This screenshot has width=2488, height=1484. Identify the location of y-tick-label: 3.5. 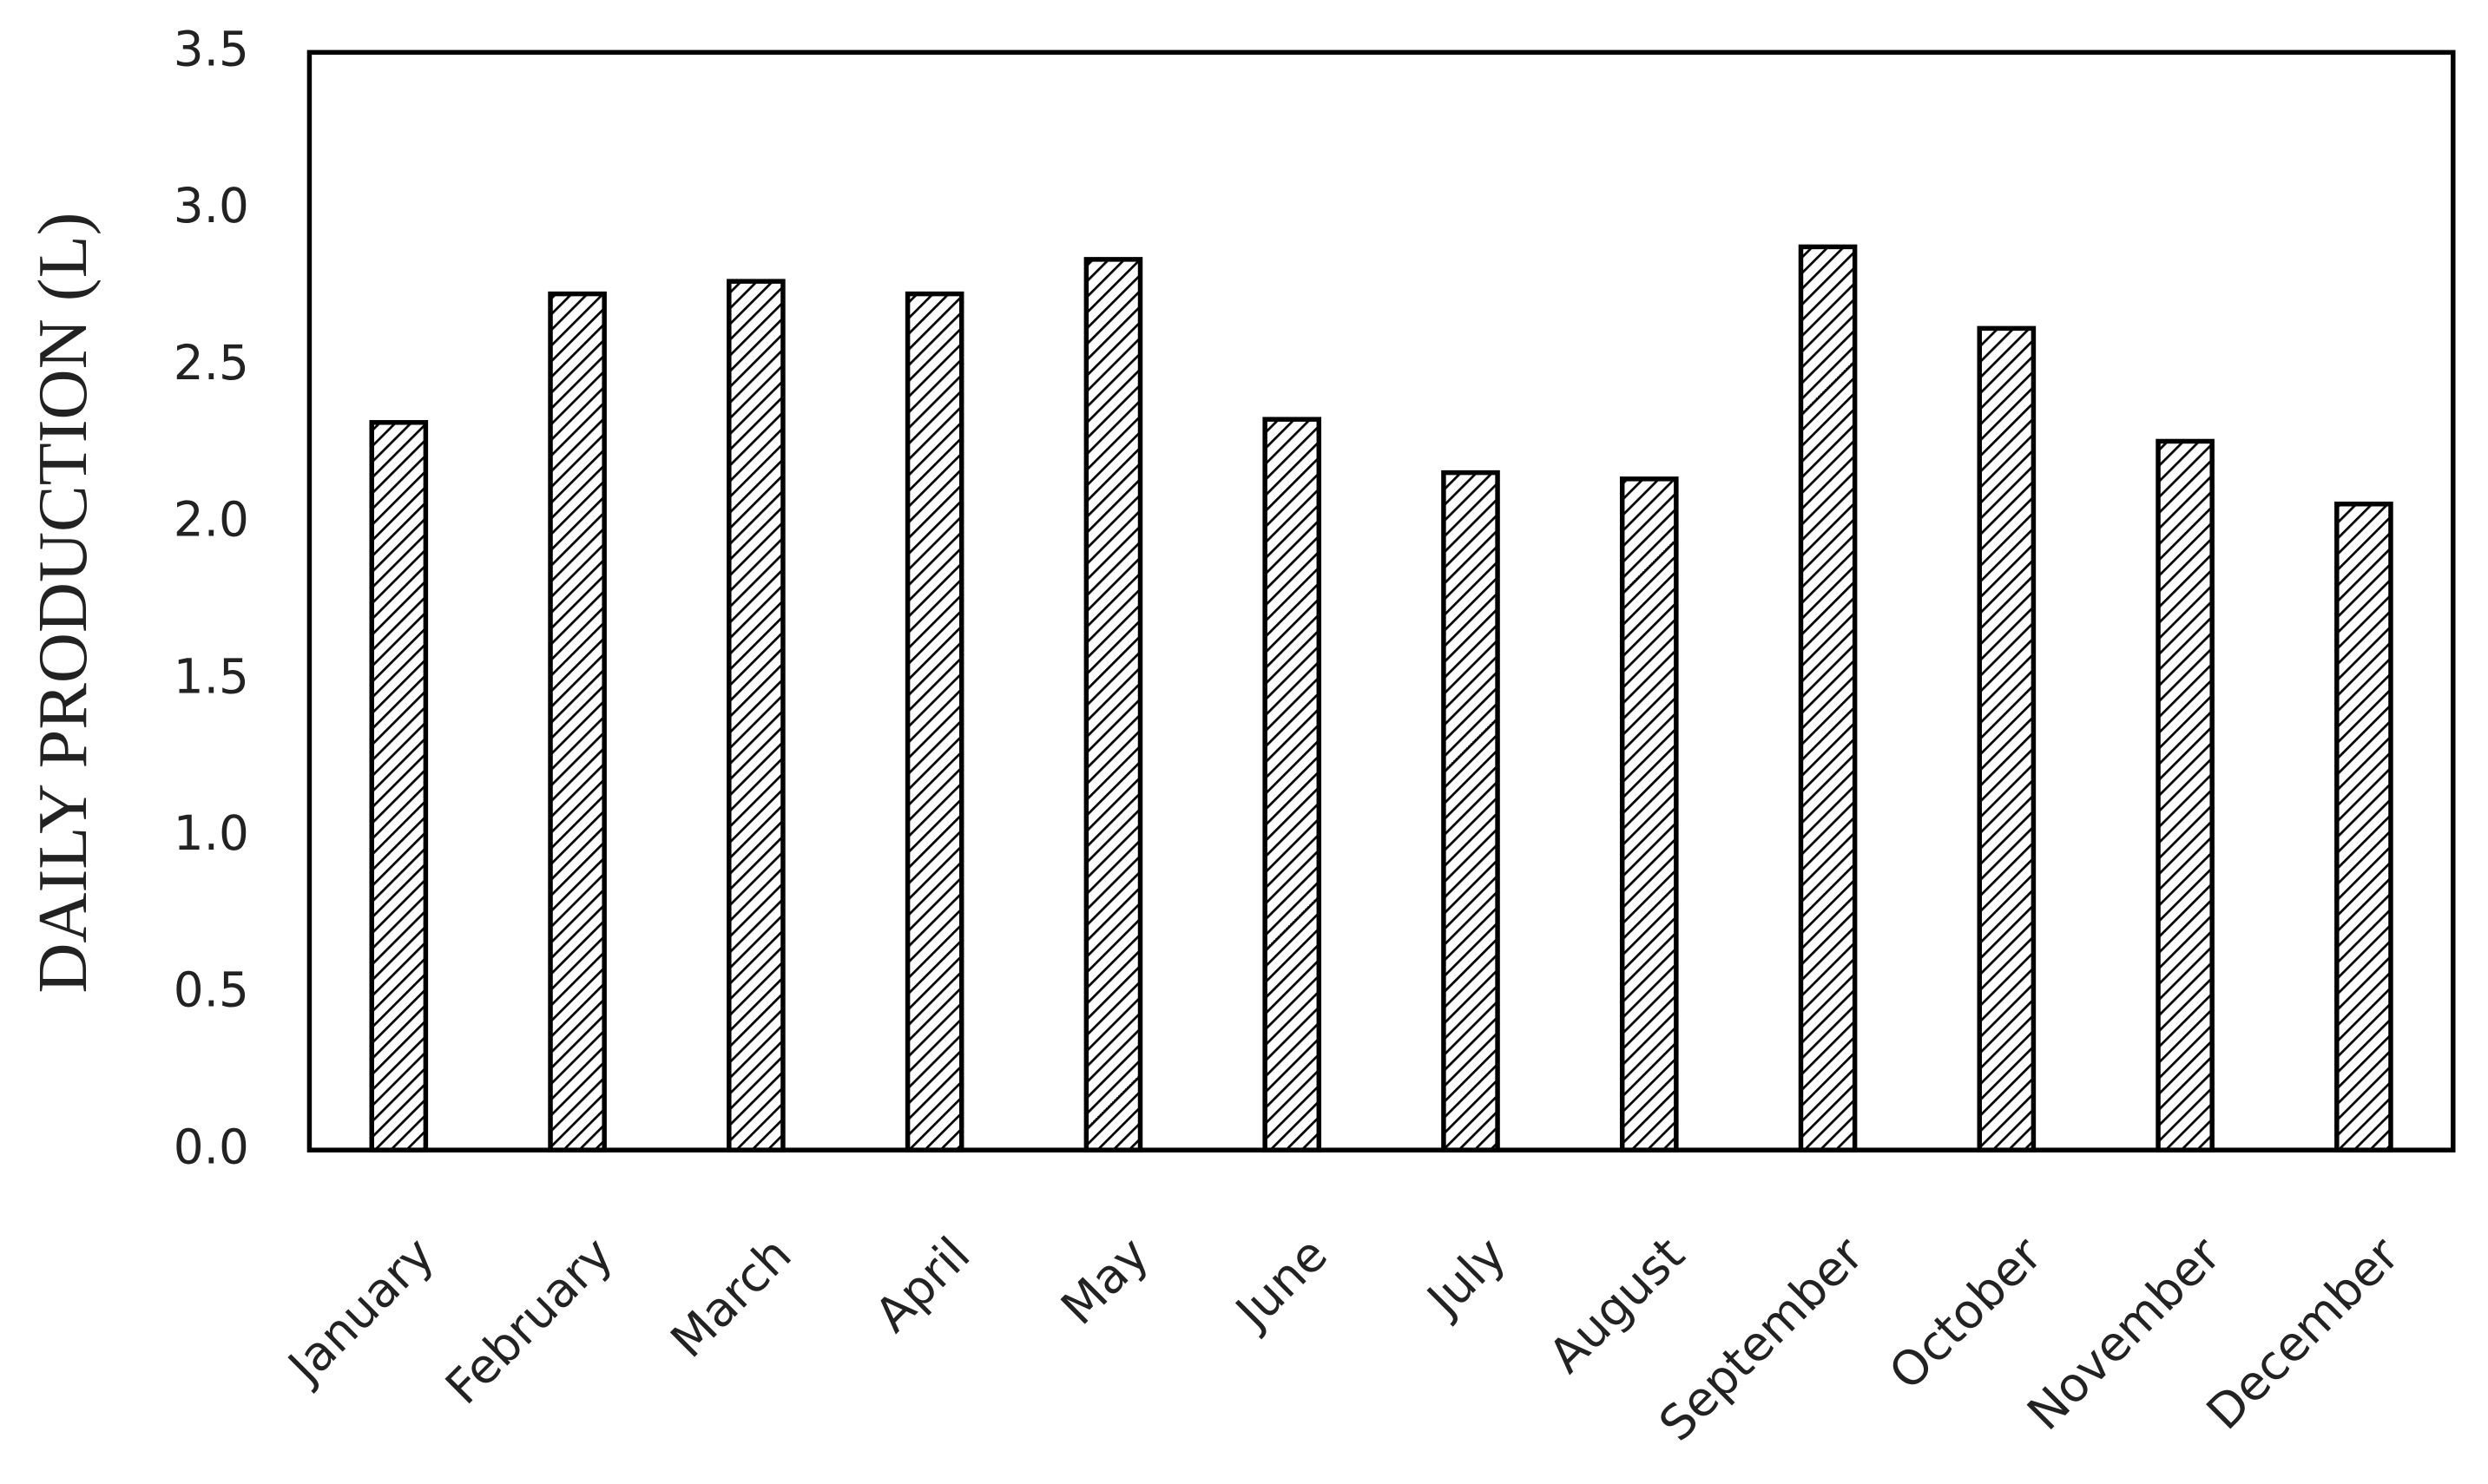
(211, 49).